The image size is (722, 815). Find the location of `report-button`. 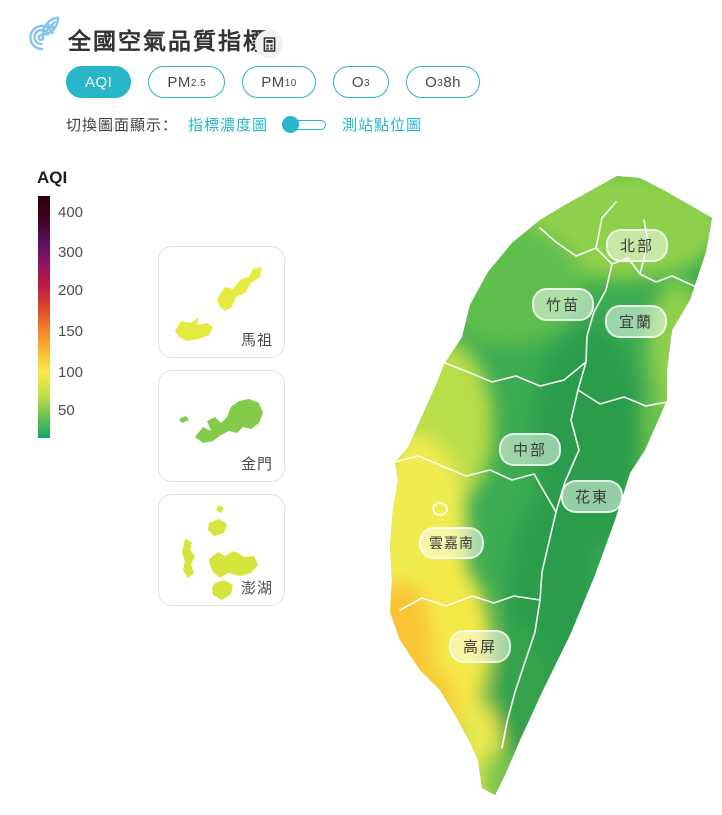

report-button is located at coordinates (269, 44).